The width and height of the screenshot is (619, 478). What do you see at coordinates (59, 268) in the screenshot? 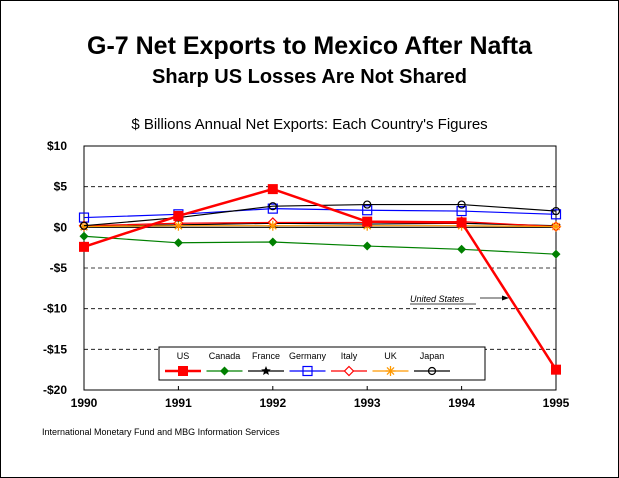
I see `y-tick-label: -$5` at bounding box center [59, 268].